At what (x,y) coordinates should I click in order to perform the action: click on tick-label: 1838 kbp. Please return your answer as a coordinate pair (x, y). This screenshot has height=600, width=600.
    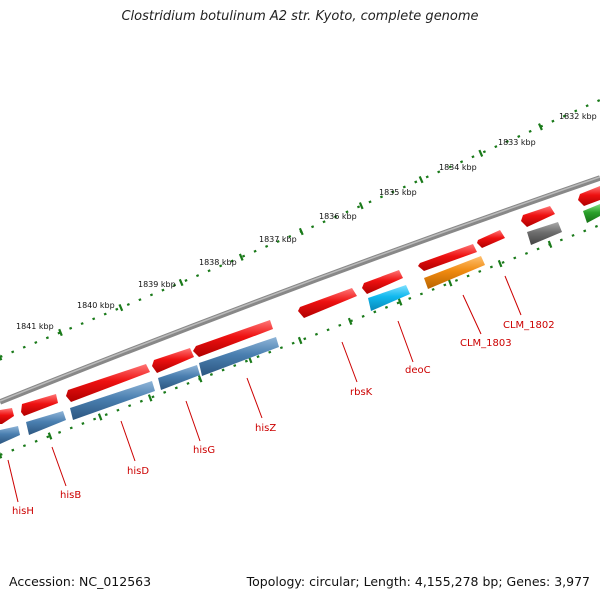
    Looking at the image, I should click on (218, 262).